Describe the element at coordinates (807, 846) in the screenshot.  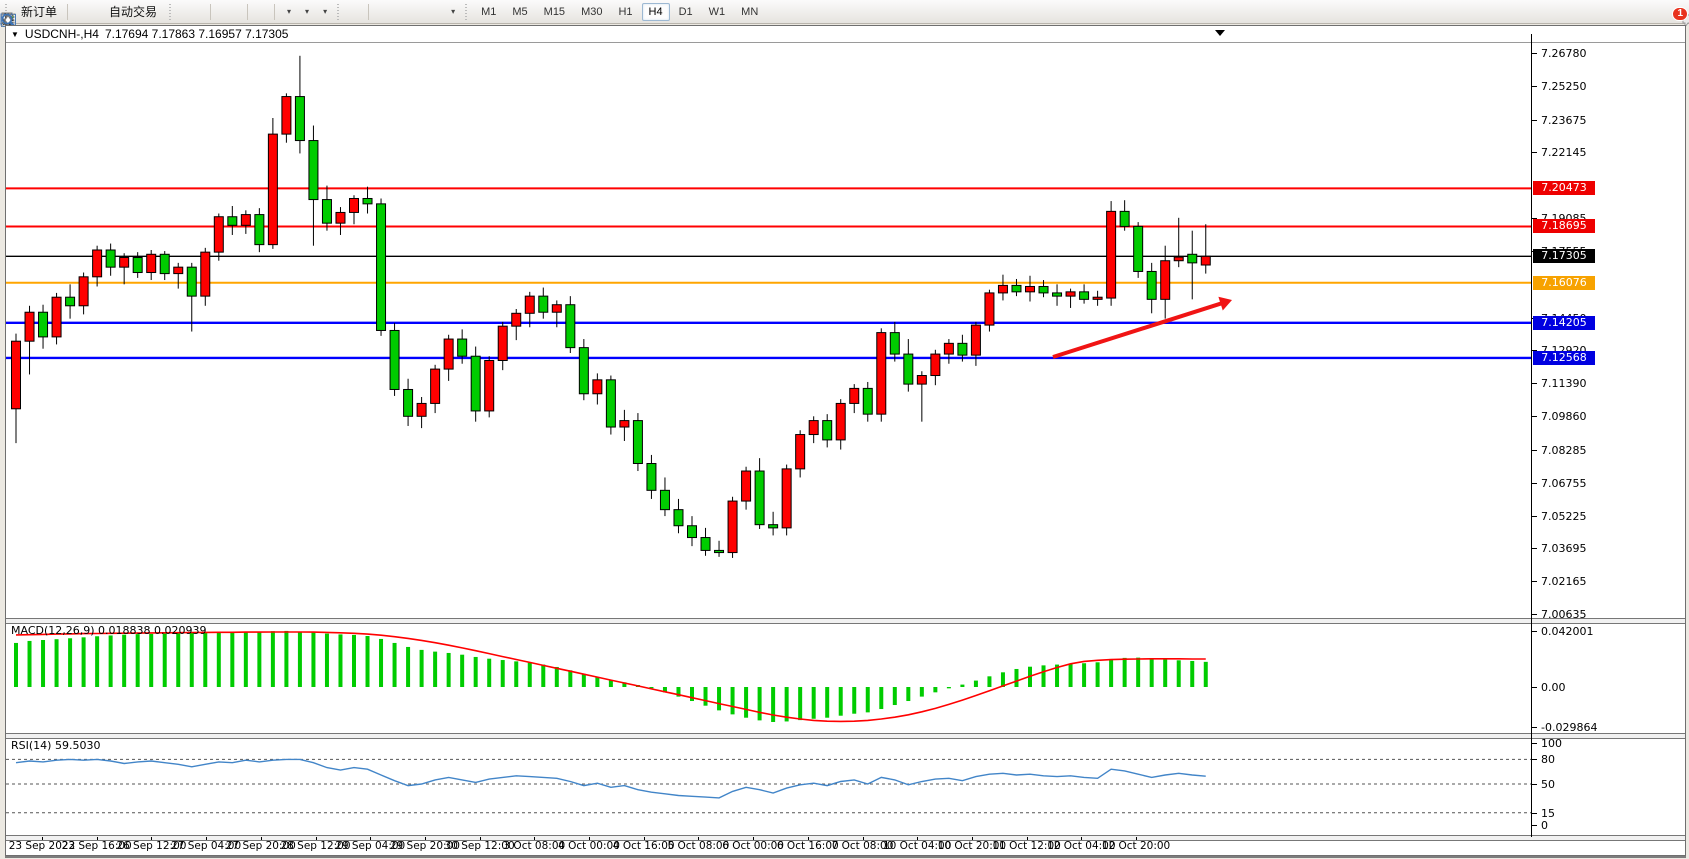
I see `time-axis-label: 6 Oct 16:00` at that location.